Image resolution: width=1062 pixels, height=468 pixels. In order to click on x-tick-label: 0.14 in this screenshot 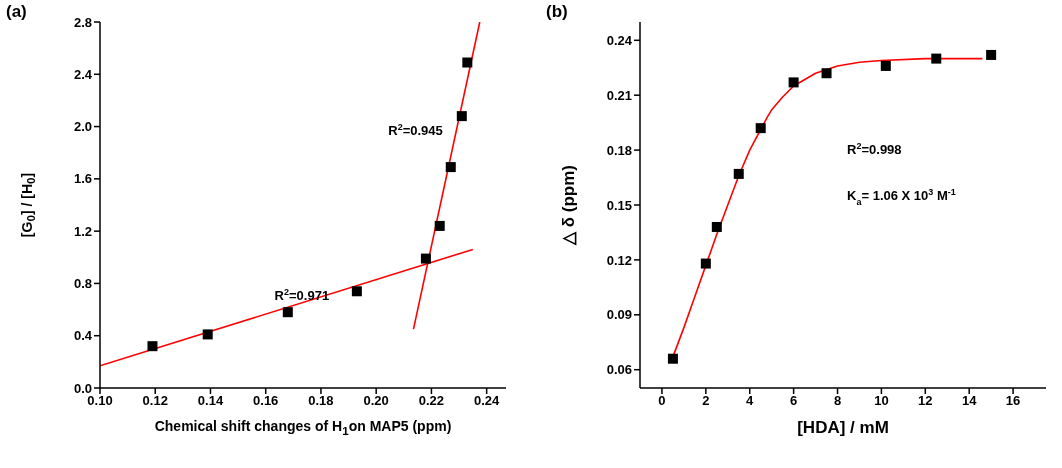, I will do `click(210, 401)`.